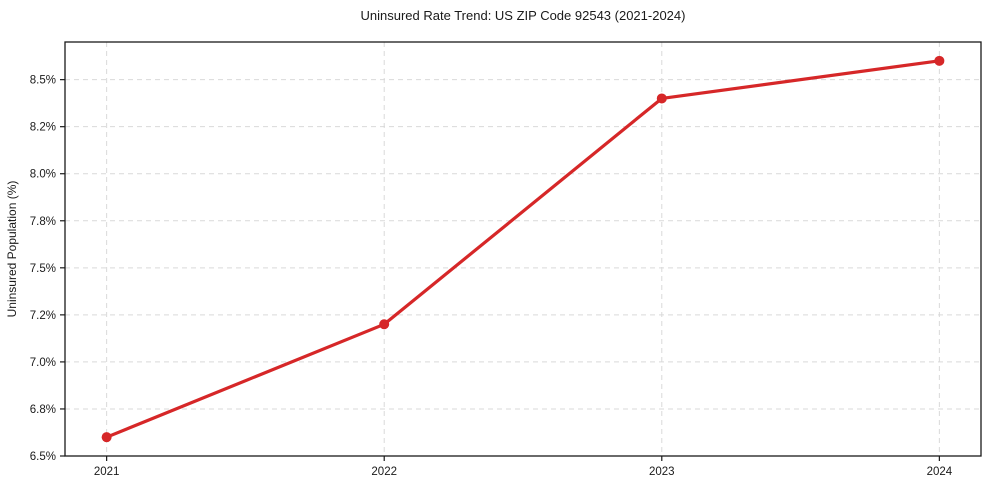 Image resolution: width=989 pixels, height=490 pixels. Describe the element at coordinates (43, 175) in the screenshot. I see `y-tick-label: 8.0%` at that location.